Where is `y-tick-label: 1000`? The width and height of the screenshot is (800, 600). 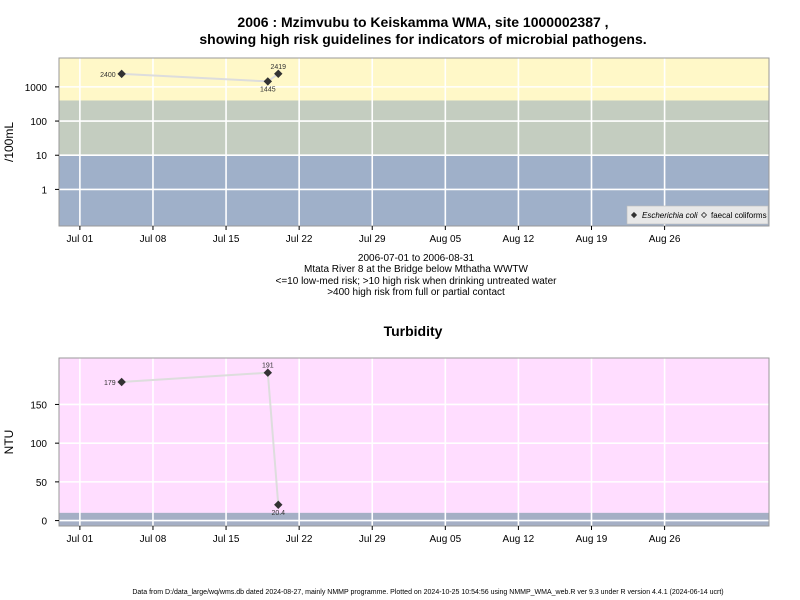
y-tick-label: 1000 is located at coordinates (36, 88).